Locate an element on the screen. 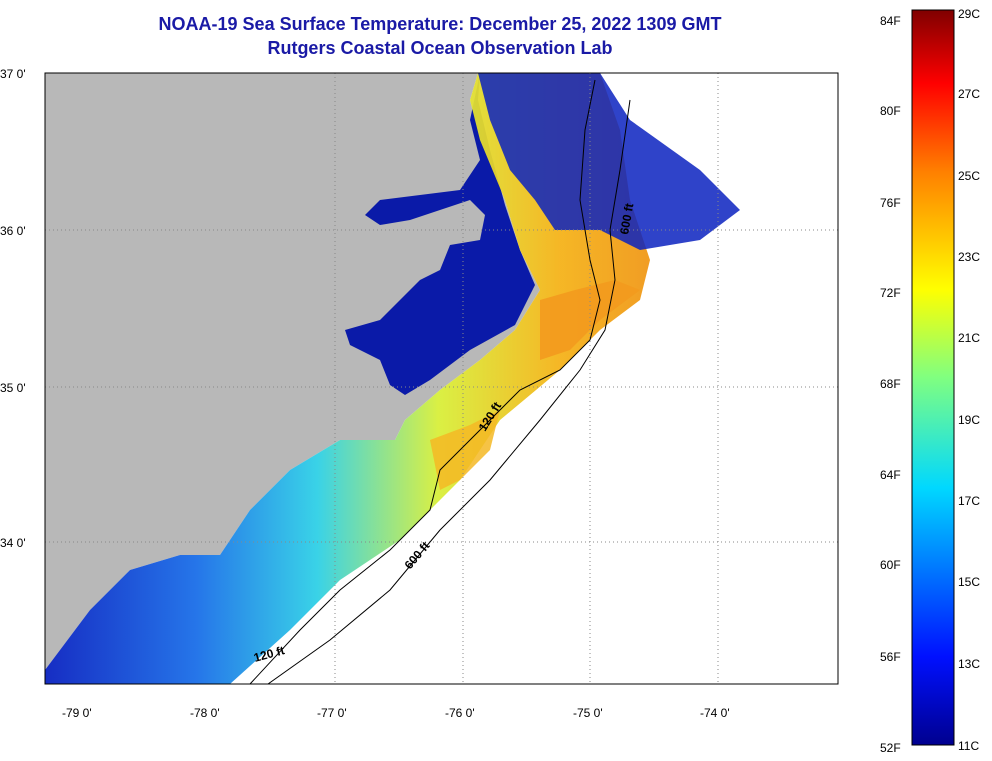 The height and width of the screenshot is (761, 992). c-label: 11C is located at coordinates (968, 746).